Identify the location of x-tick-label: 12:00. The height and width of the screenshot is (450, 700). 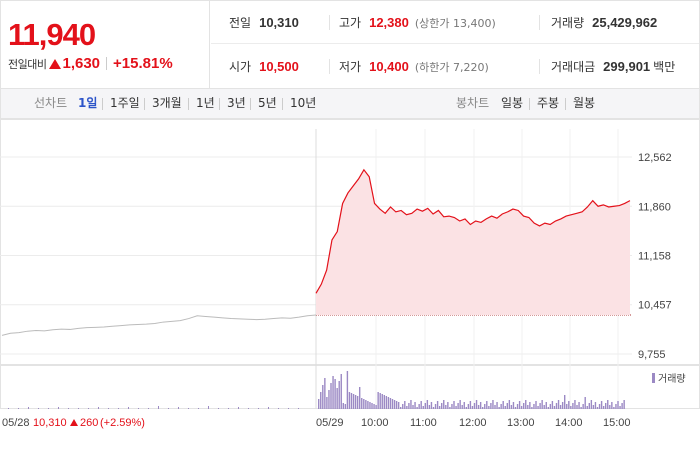
(473, 423).